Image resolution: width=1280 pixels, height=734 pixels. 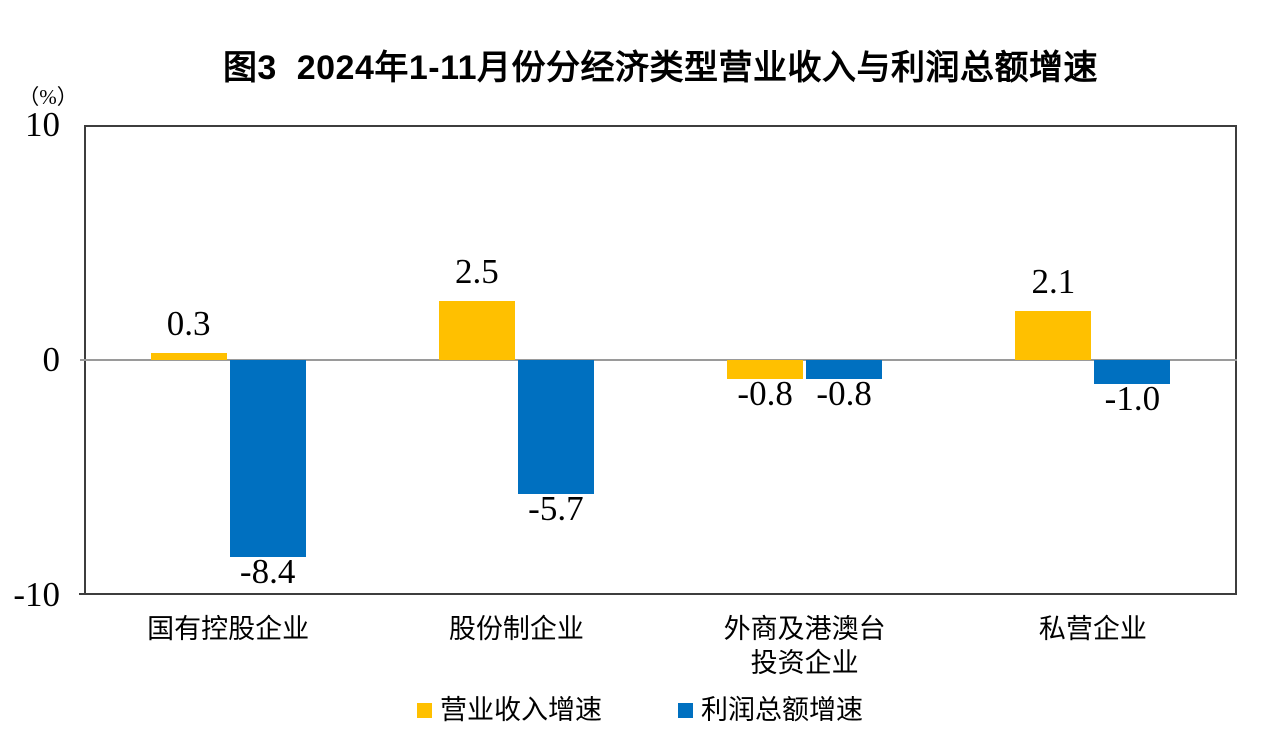 I want to click on revenue-growth-value-label: -0.8, so click(x=765, y=393).